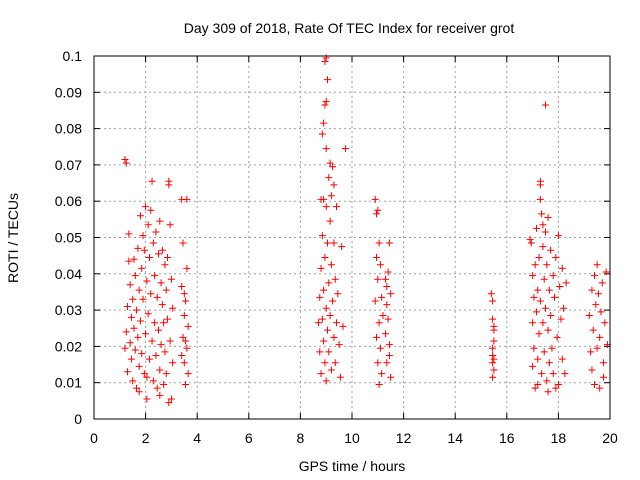 The image size is (640, 480). I want to click on y-tick-label: 0.03, so click(68, 310).